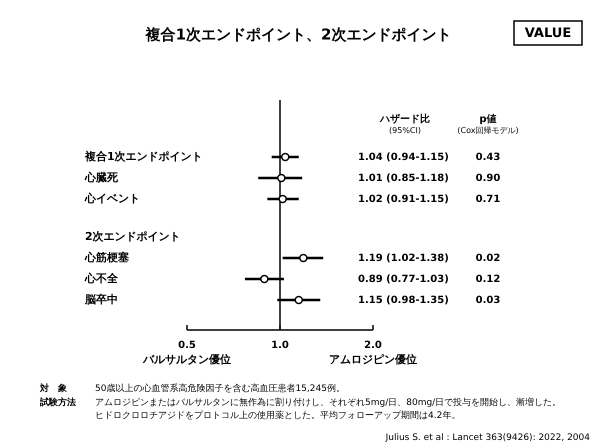  Describe the element at coordinates (488, 258) in the screenshot. I see `text: 0.02` at that location.